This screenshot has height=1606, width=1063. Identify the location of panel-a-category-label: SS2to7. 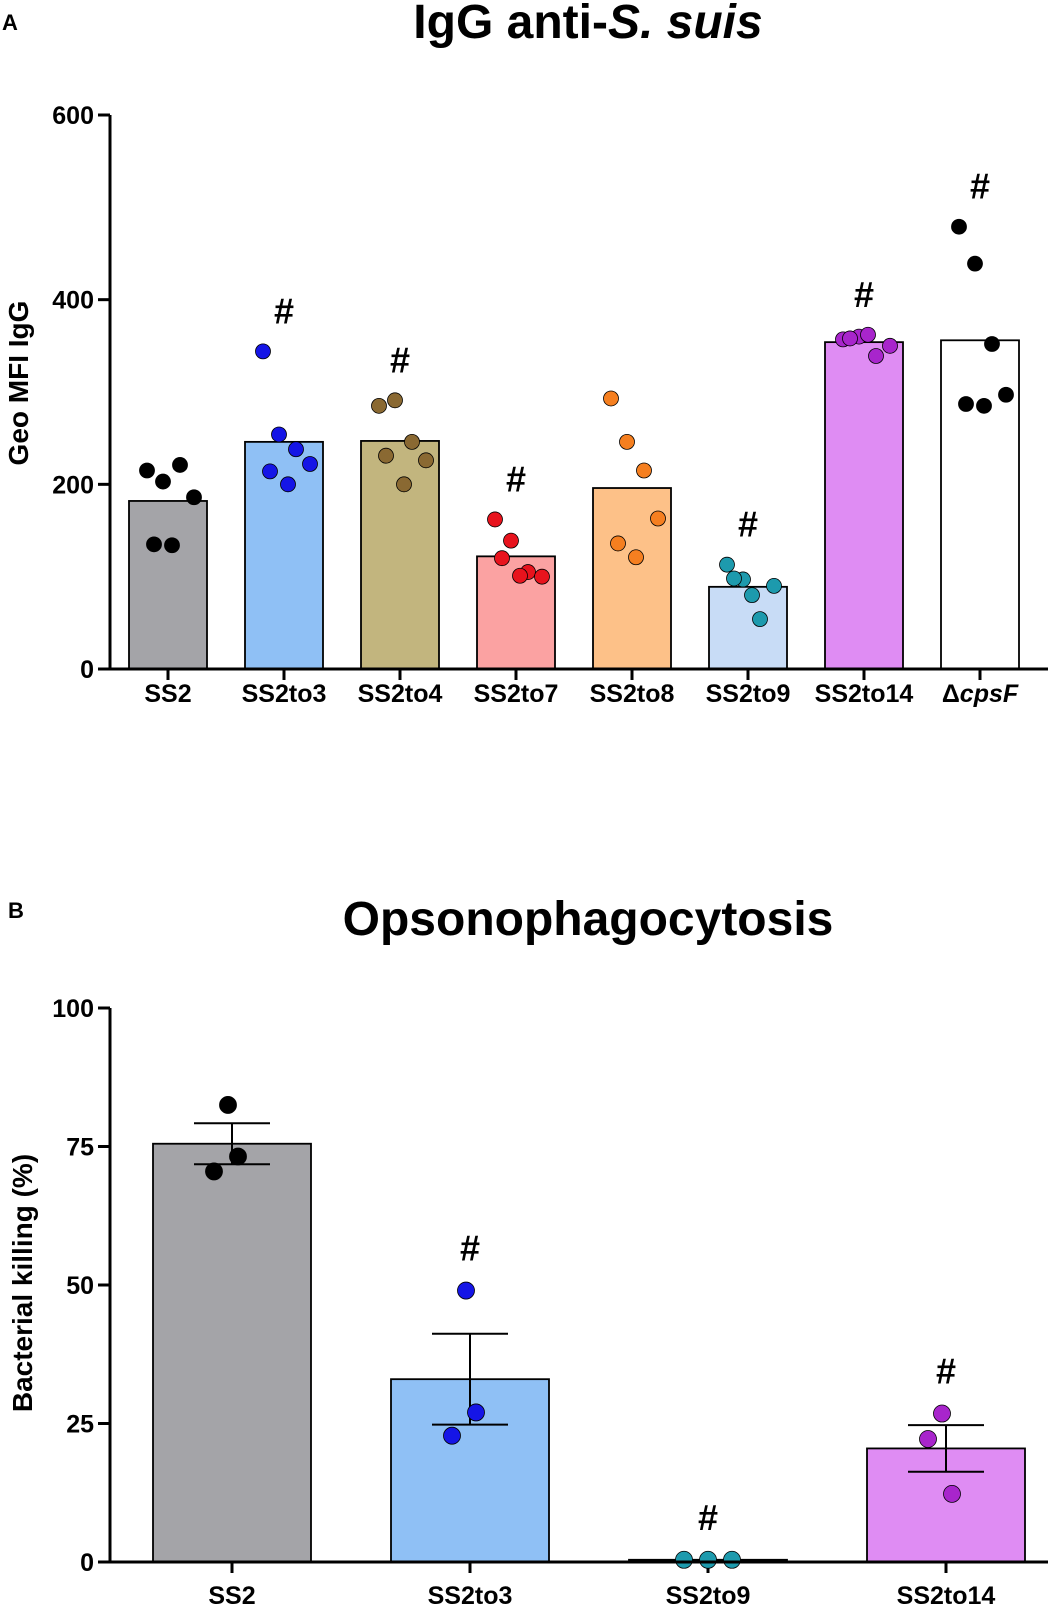
(516, 694).